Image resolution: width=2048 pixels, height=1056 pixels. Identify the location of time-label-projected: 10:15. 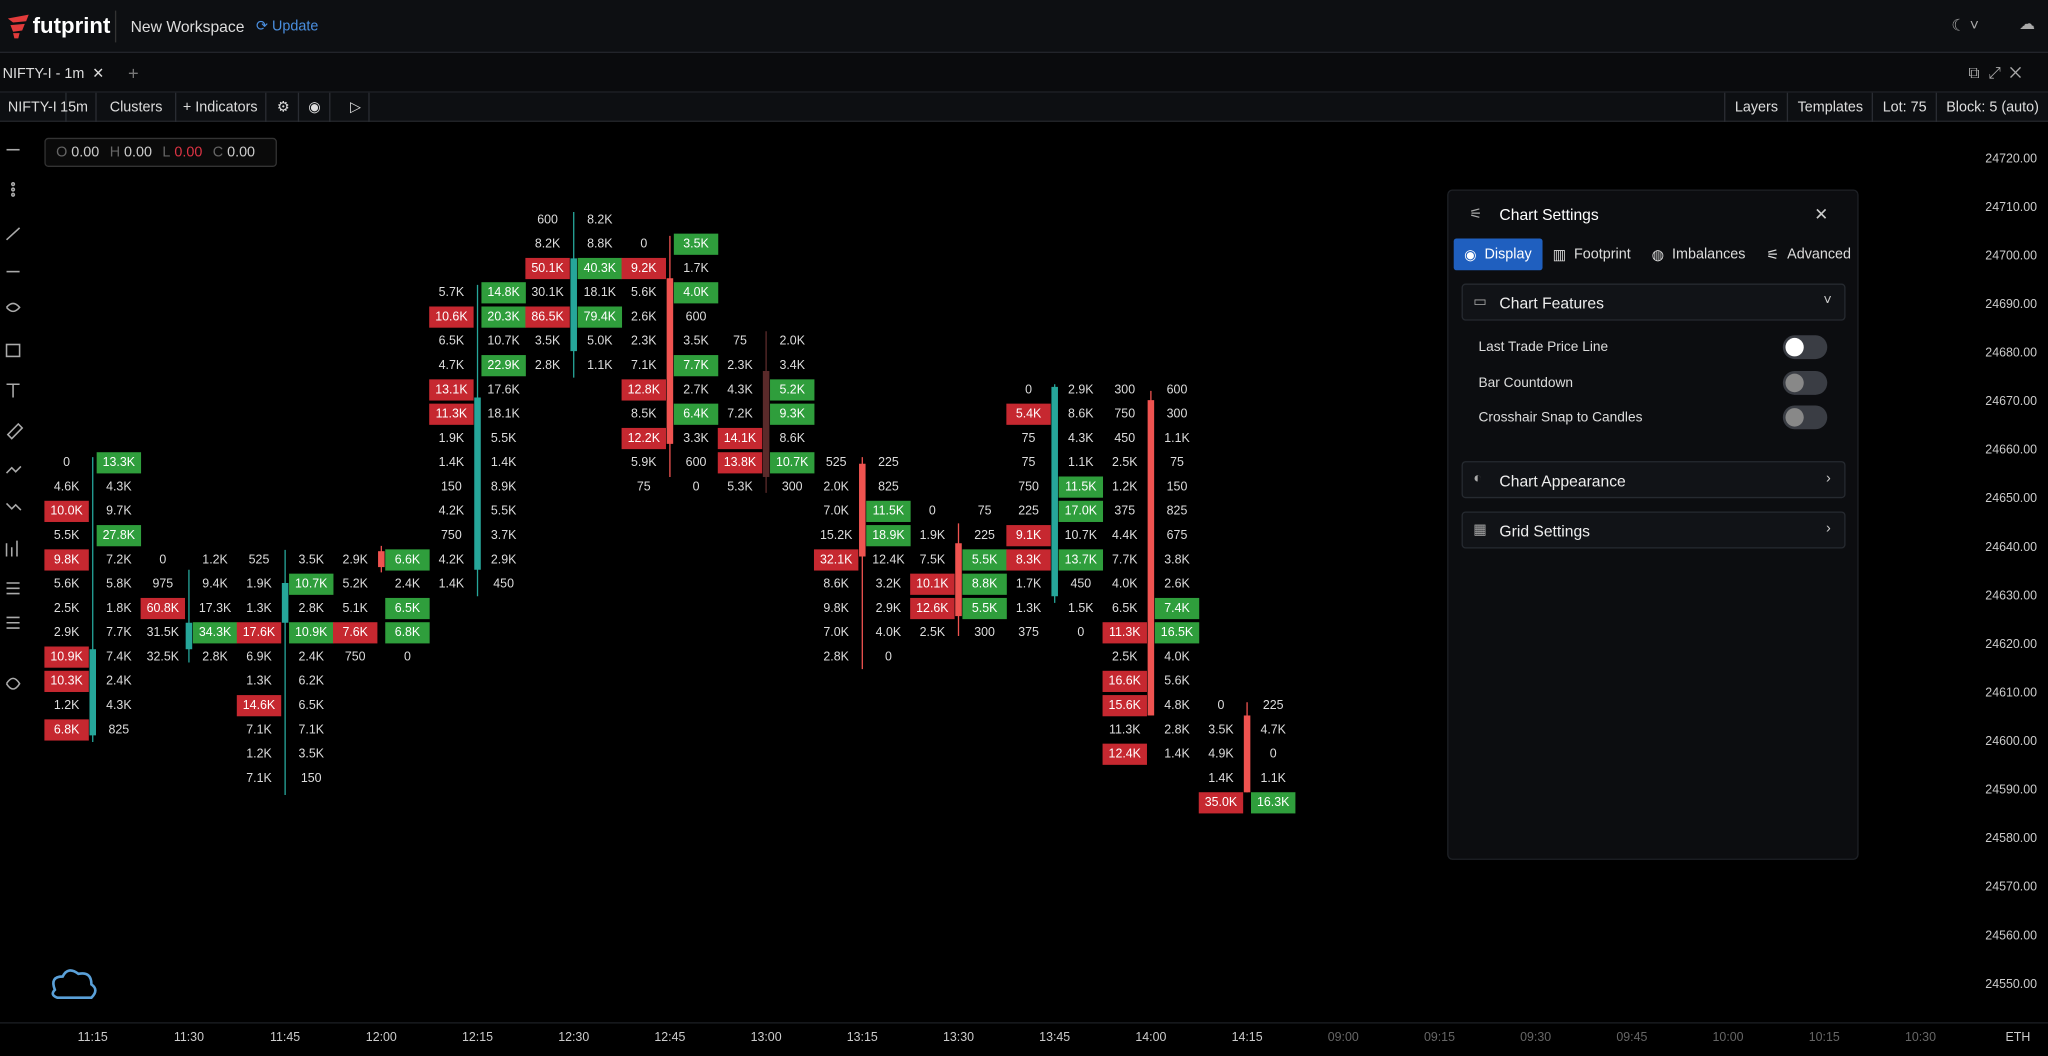
(1824, 1037).